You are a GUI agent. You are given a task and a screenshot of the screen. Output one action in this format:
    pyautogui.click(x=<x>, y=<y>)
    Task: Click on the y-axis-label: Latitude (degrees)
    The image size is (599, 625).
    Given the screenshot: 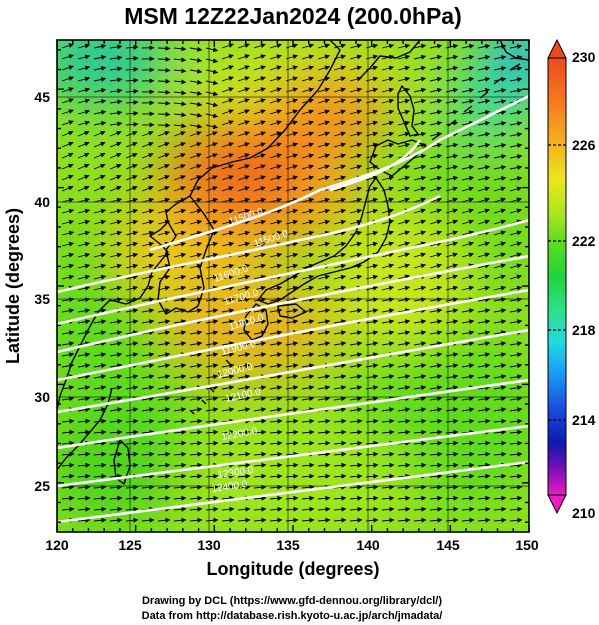 What is the action you would take?
    pyautogui.click(x=13, y=286)
    